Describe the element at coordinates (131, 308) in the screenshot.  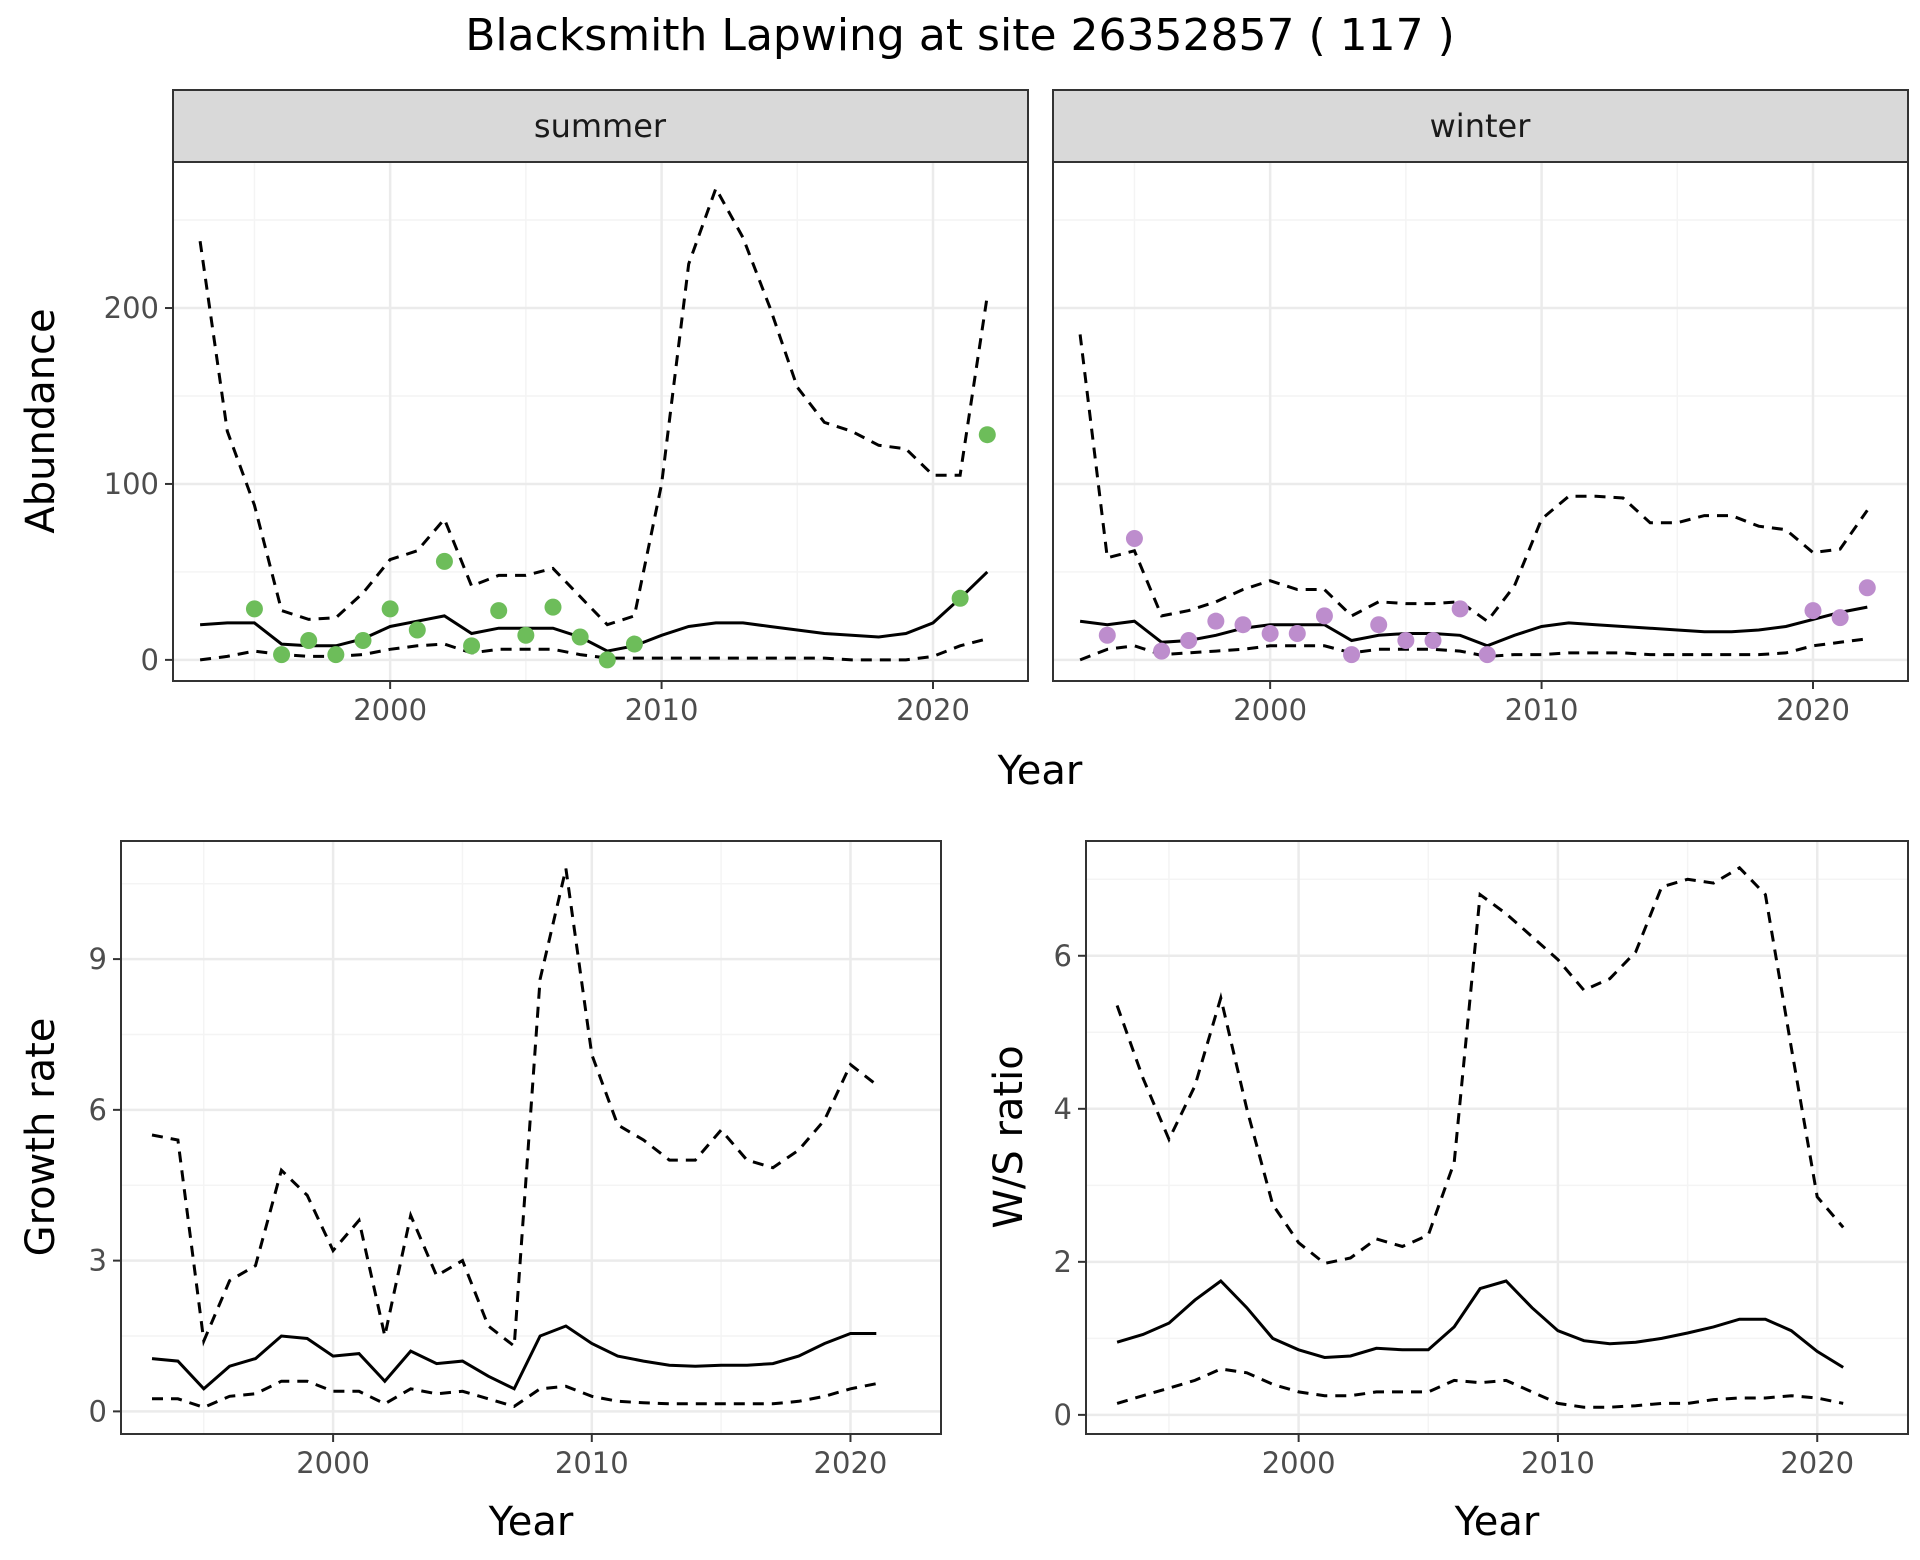
I see `y-tick-label: 200` at that location.